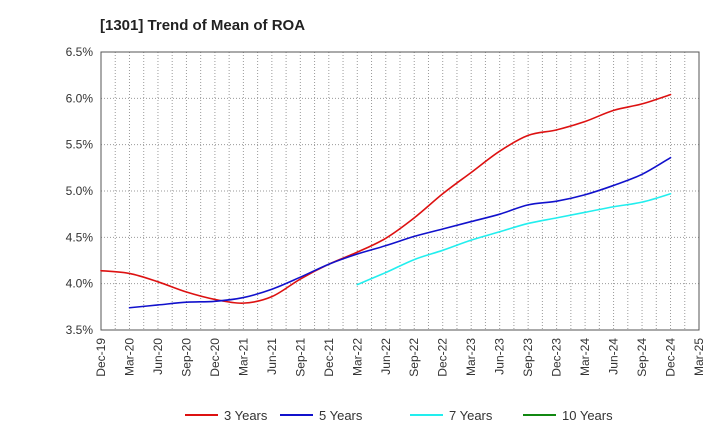 The height and width of the screenshot is (440, 720). Describe the element at coordinates (80, 237) in the screenshot. I see `y-tick-label: 4.5%` at that location.